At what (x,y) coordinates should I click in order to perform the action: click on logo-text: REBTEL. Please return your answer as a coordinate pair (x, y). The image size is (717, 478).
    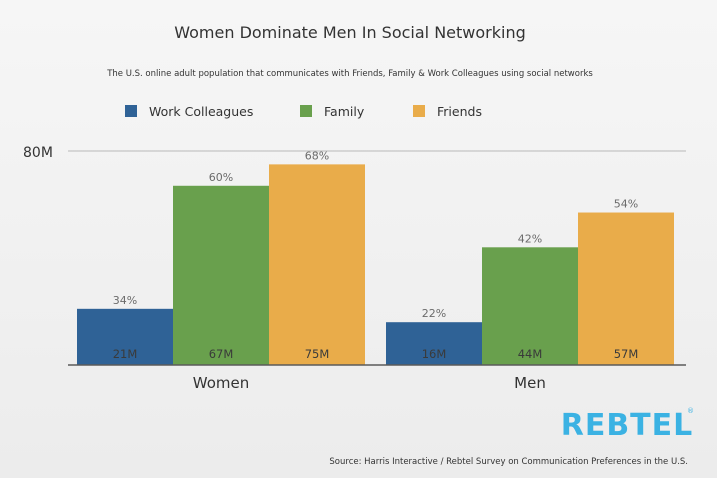
    Looking at the image, I should click on (627, 425).